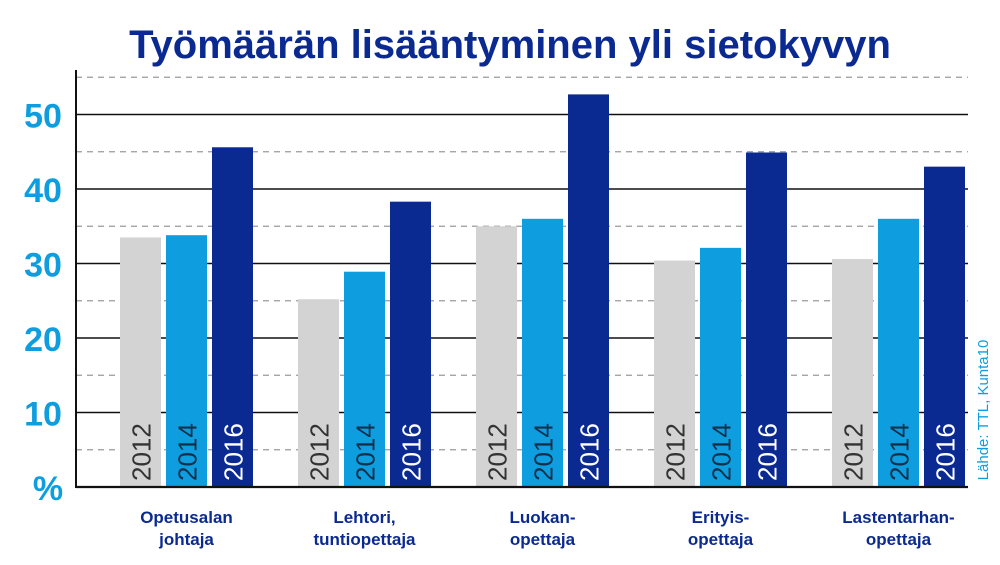 The image size is (1000, 565). I want to click on category-label: tuntiopettaja, so click(365, 539).